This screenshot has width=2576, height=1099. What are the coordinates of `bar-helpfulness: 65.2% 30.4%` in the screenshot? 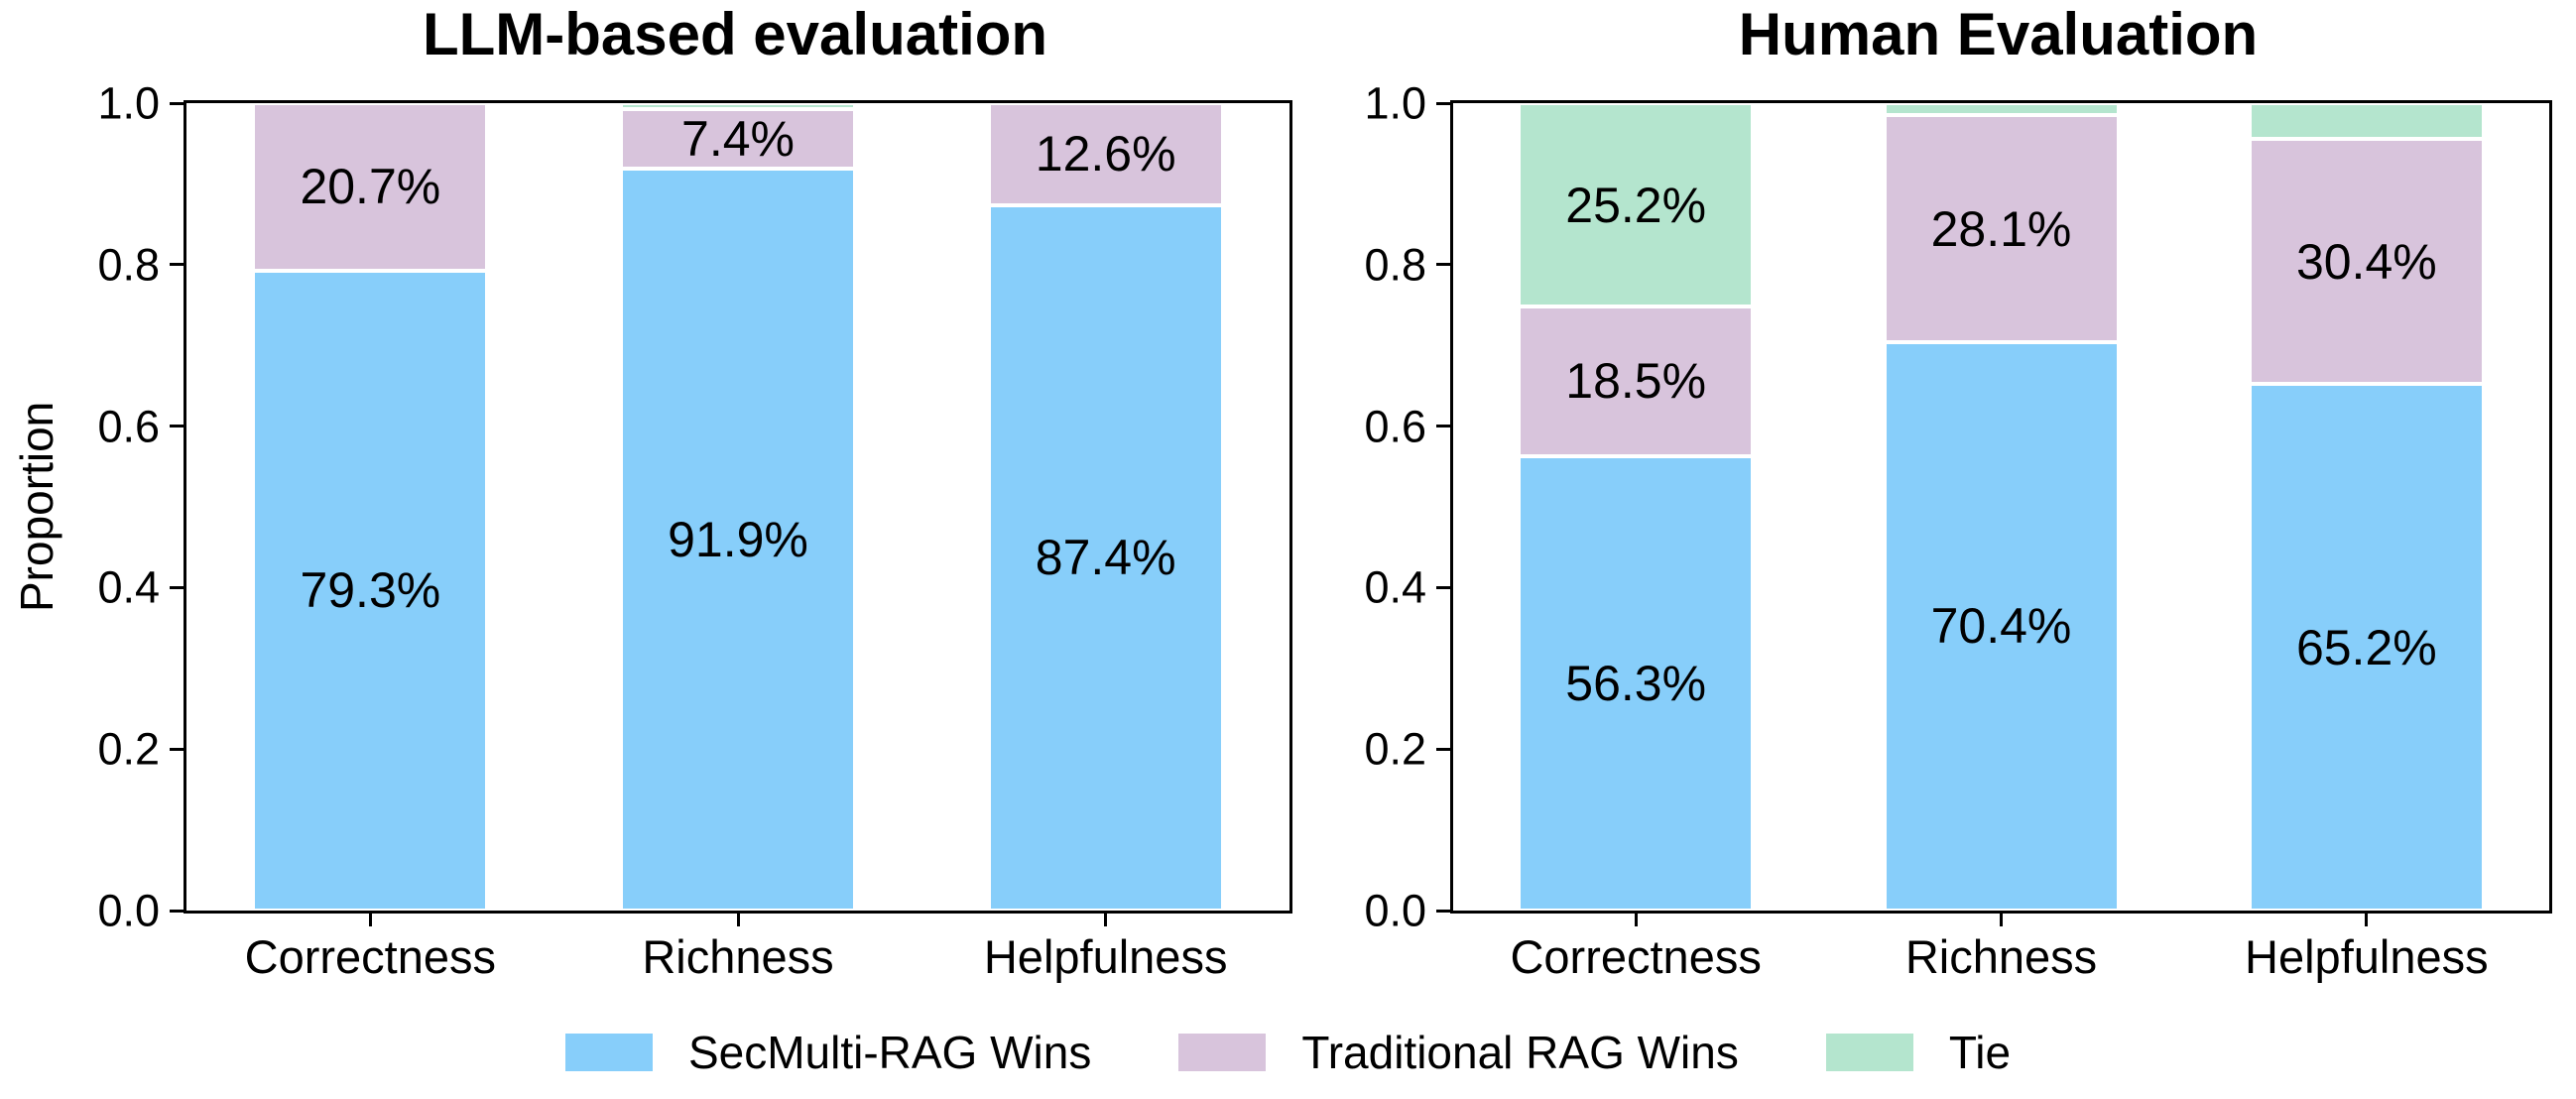 It's located at (2366, 507).